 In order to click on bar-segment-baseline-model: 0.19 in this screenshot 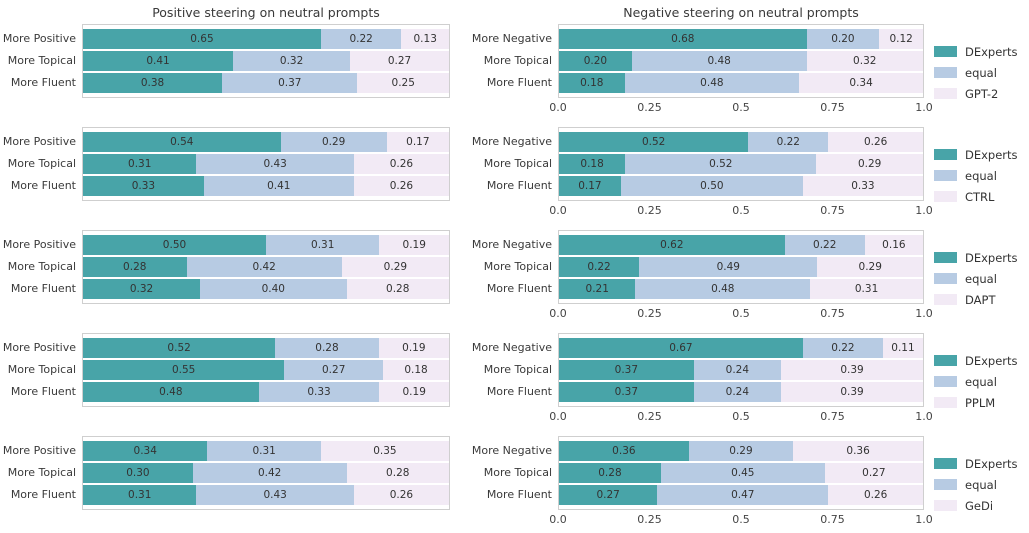, I will do `click(413, 348)`.